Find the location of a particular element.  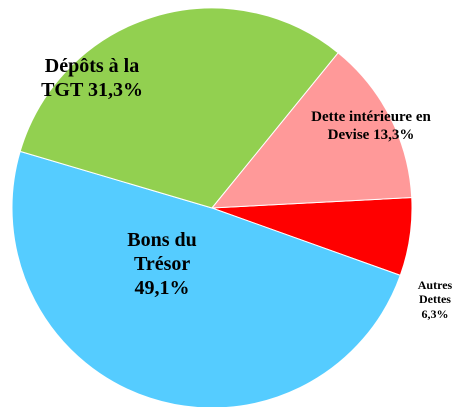

category-label: Bons du Trésor is located at coordinates (162, 252).